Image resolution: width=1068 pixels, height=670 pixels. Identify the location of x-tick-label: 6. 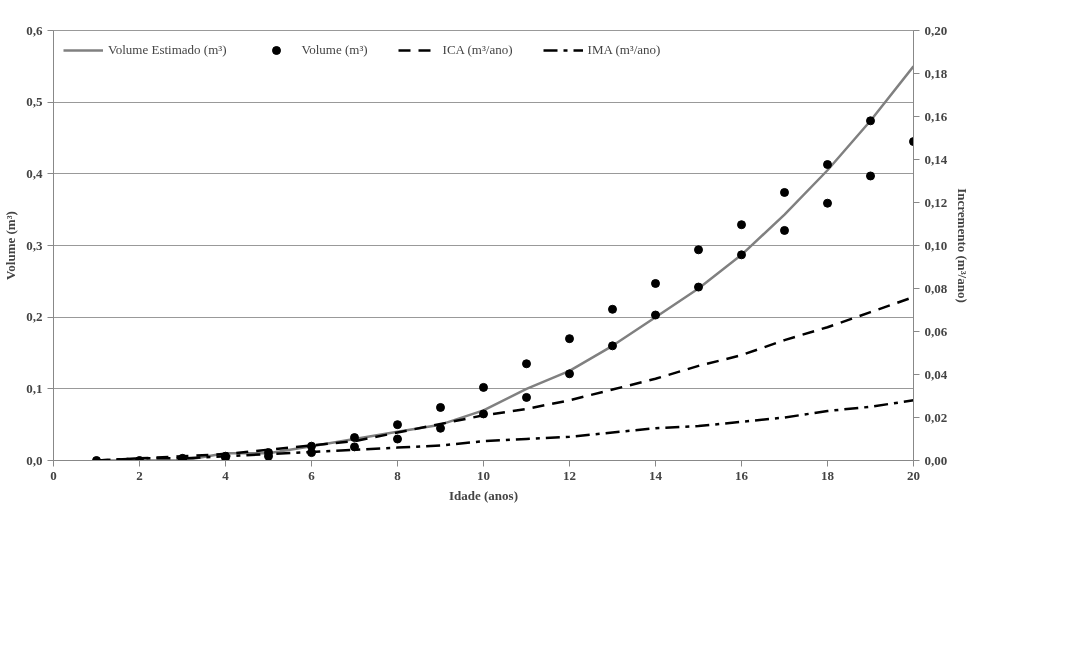
(312, 475).